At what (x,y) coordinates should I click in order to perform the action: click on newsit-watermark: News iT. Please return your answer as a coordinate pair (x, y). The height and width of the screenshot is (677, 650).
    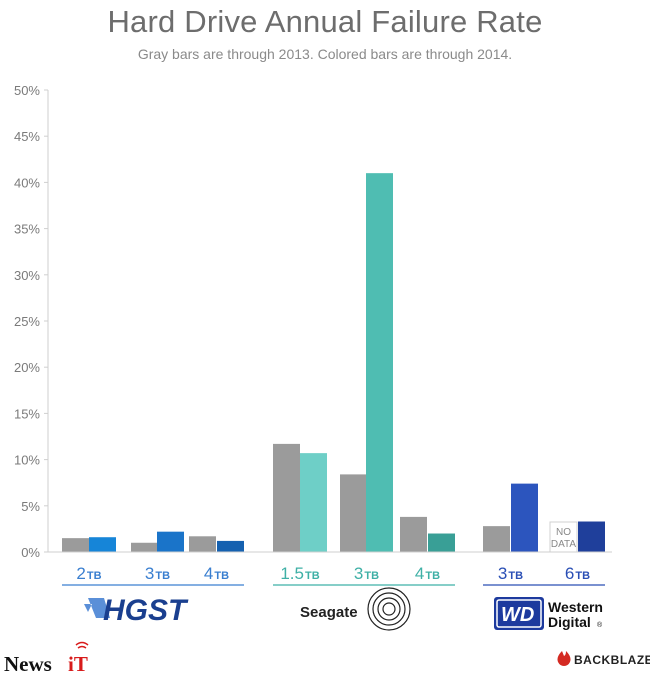
    Looking at the image, I should click on (46, 658).